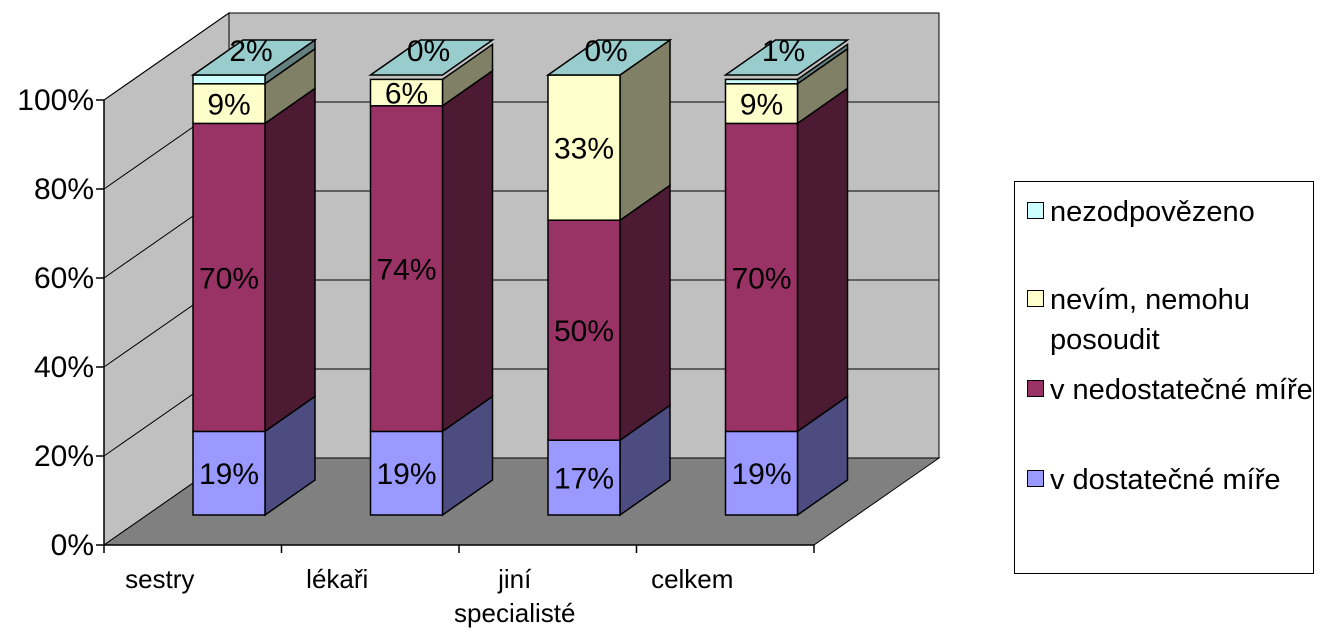 The image size is (1328, 631). I want to click on legend-label: v nedostatečné míře, so click(1181, 390).